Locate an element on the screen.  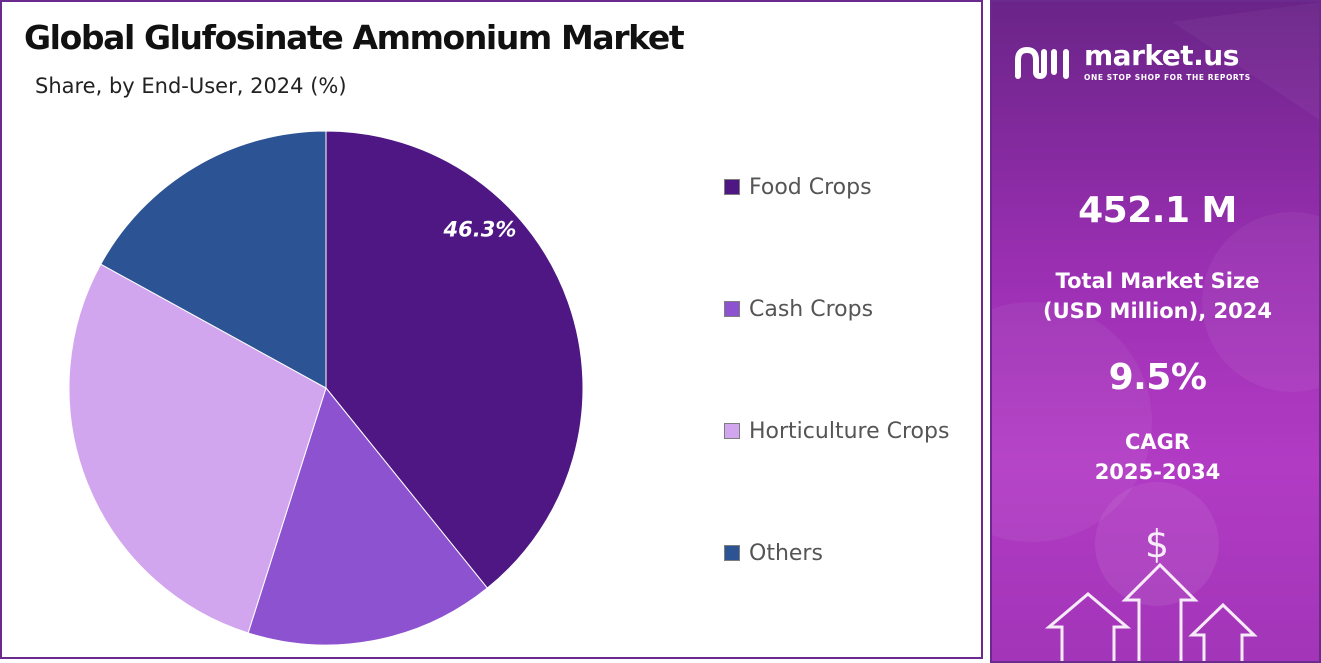
chart-subtitle: Share, by End-User, 2024 (%) is located at coordinates (191, 86).